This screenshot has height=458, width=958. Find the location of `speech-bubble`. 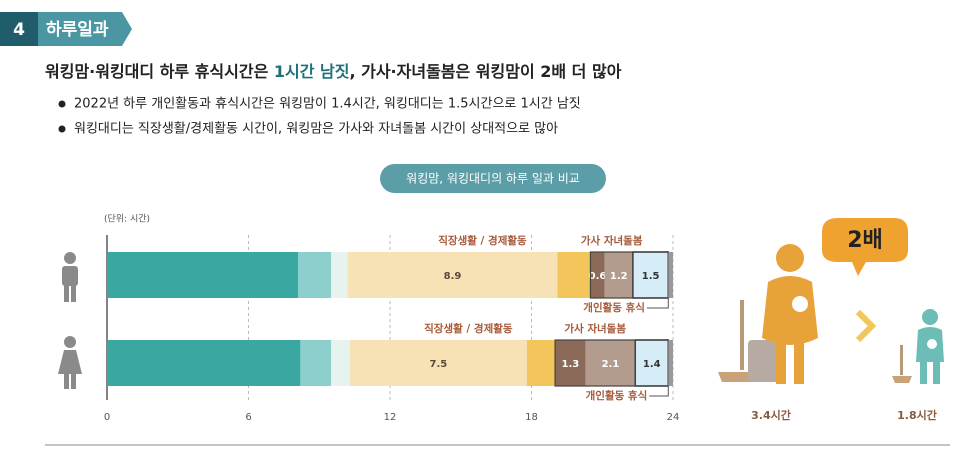

speech-bubble is located at coordinates (865, 247).